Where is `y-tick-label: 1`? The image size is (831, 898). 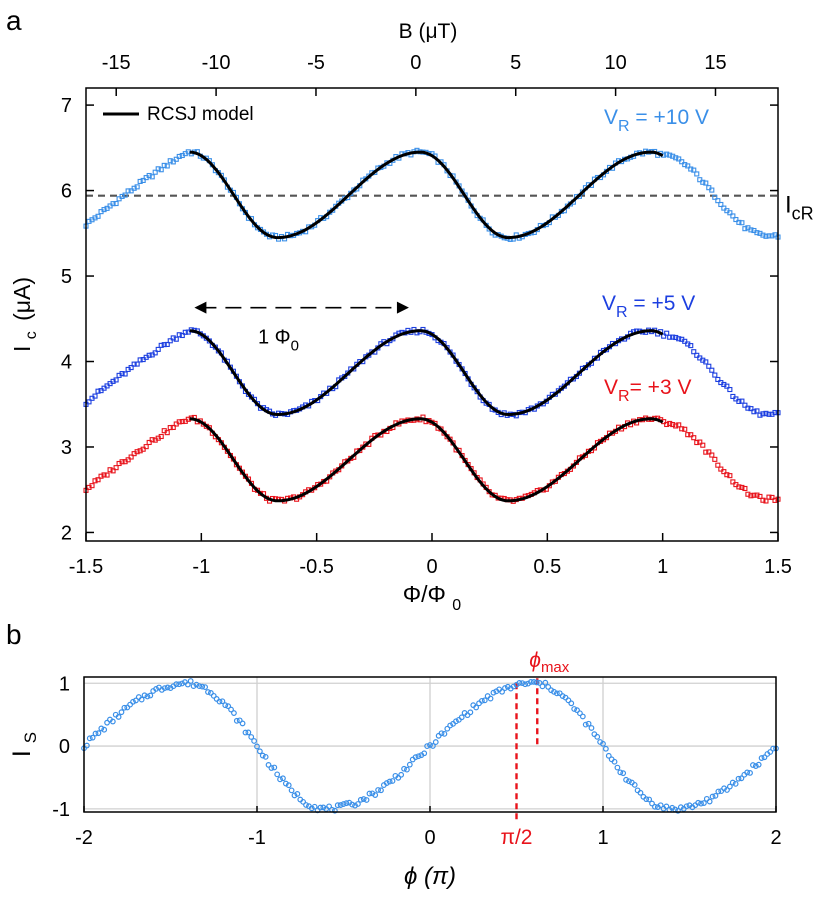
y-tick-label: 1 is located at coordinates (64, 684).